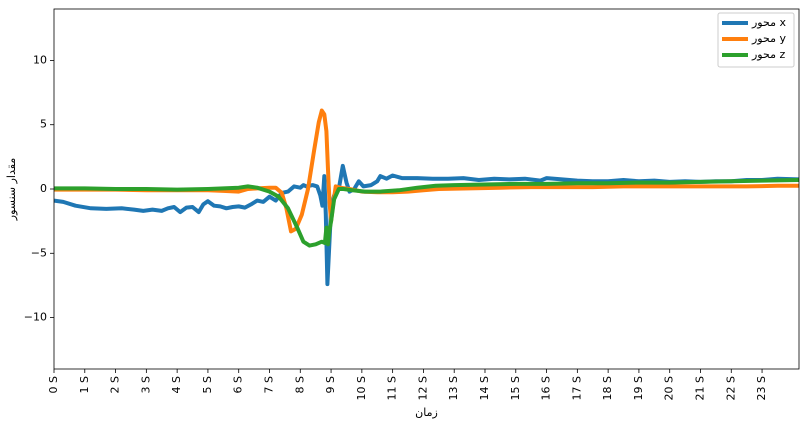 Image resolution: width=806 pixels, height=426 pixels. I want to click on legend-label-1: محور y, so click(768, 38).